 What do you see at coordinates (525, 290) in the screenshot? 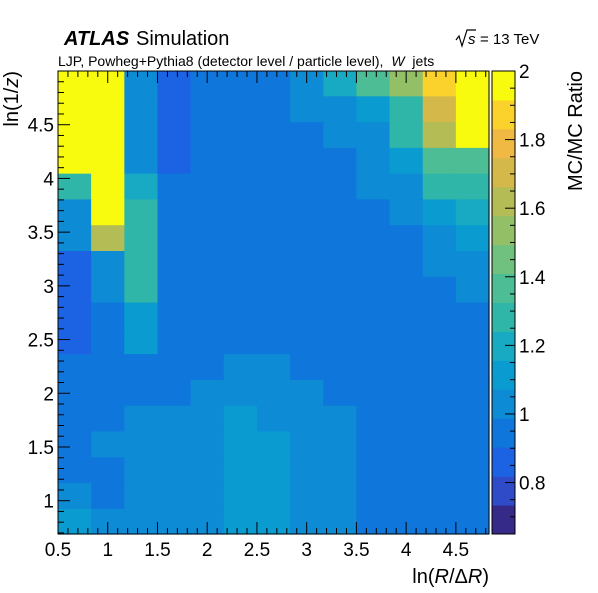
I see `color-scale-axis: 0.8 1 1.2 1.4 1.6 1.8 2` at bounding box center [525, 290].